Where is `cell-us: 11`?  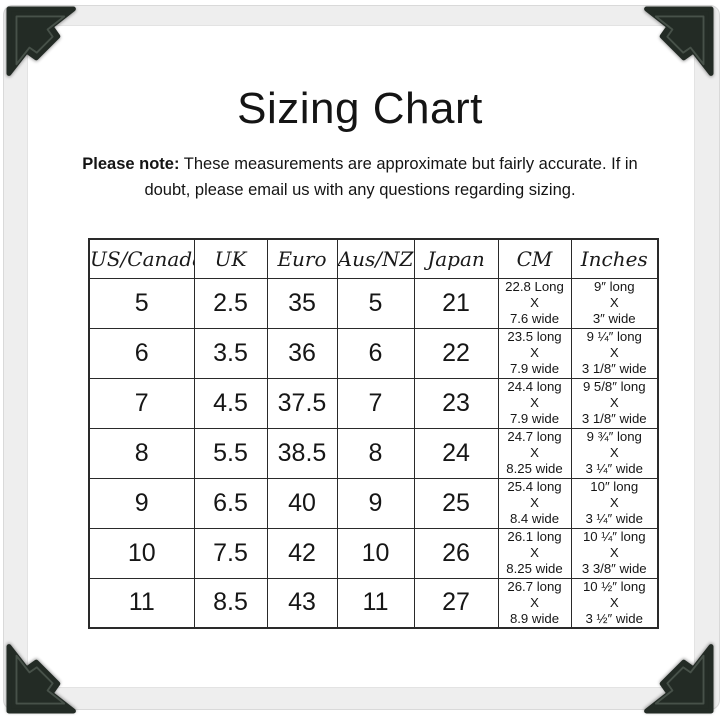 cell-us: 11 is located at coordinates (141, 603).